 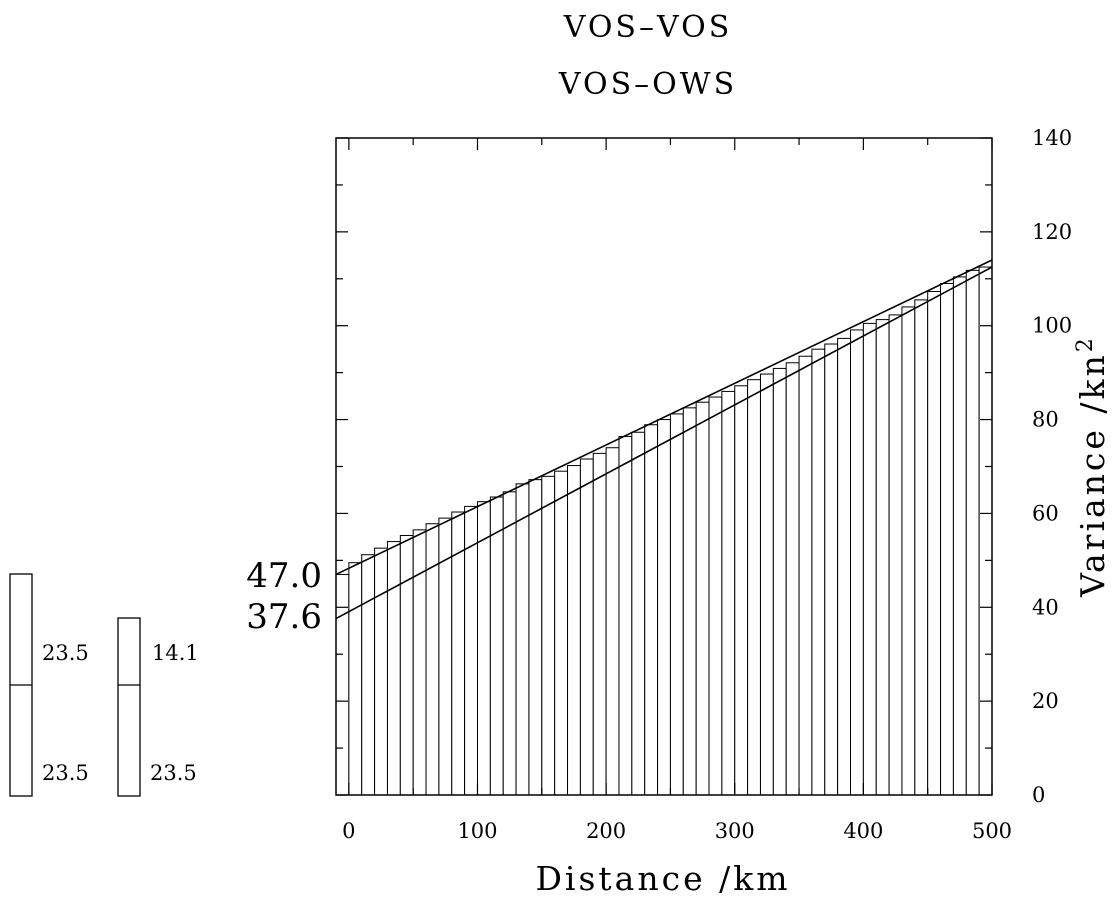 I want to click on variance-box-frame, so click(x=129, y=707).